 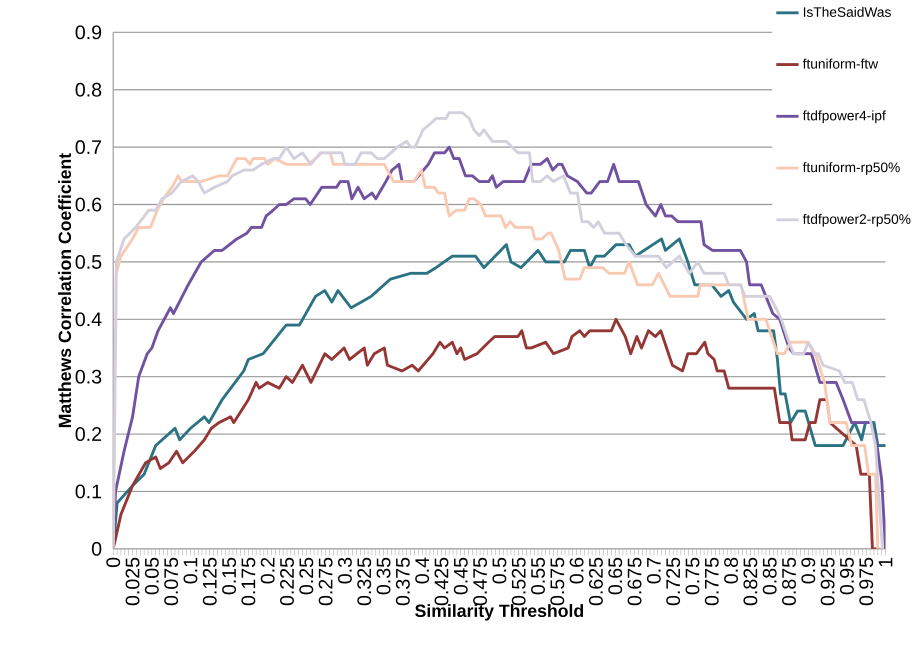 I want to click on y-tick-label: 0.7, so click(x=89, y=147).